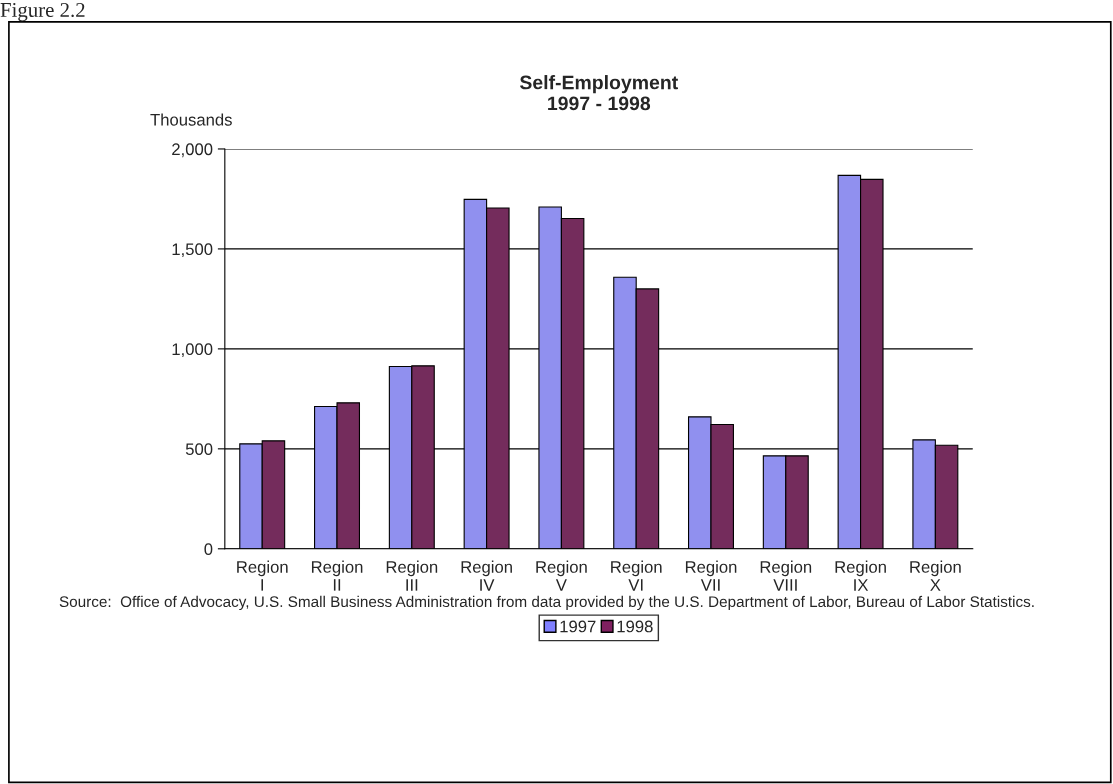 Image resolution: width=1113 pixels, height=784 pixels. I want to click on x-tick-label: Region X, so click(935, 575).